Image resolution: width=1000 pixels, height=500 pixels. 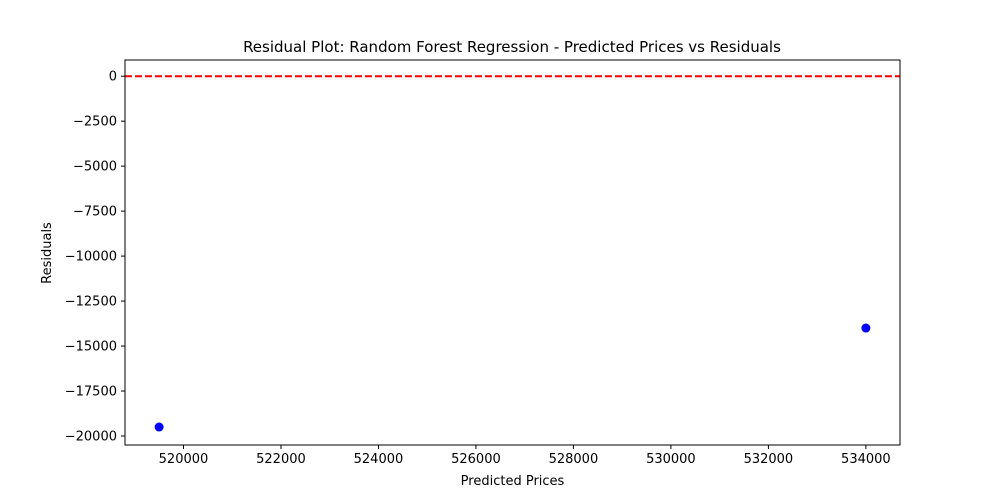 What do you see at coordinates (671, 459) in the screenshot?
I see `x-tick-label: 530000` at bounding box center [671, 459].